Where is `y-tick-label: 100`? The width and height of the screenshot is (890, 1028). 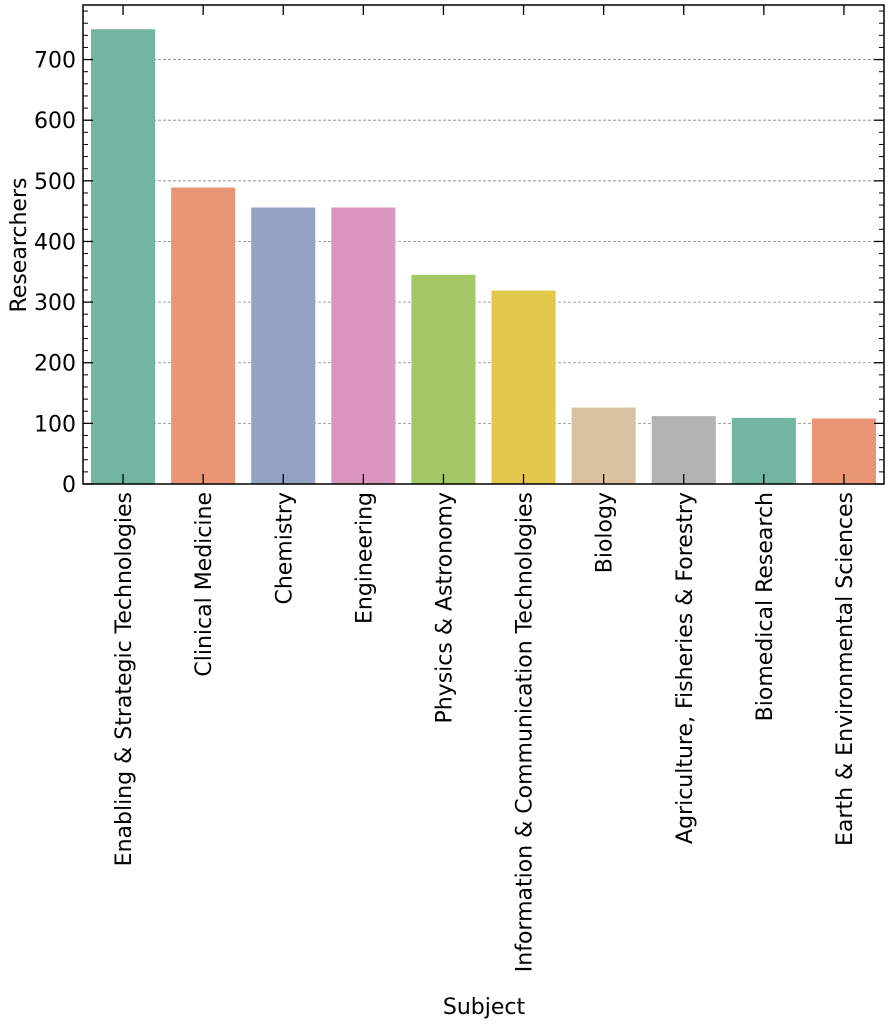
y-tick-label: 100 is located at coordinates (55, 424).